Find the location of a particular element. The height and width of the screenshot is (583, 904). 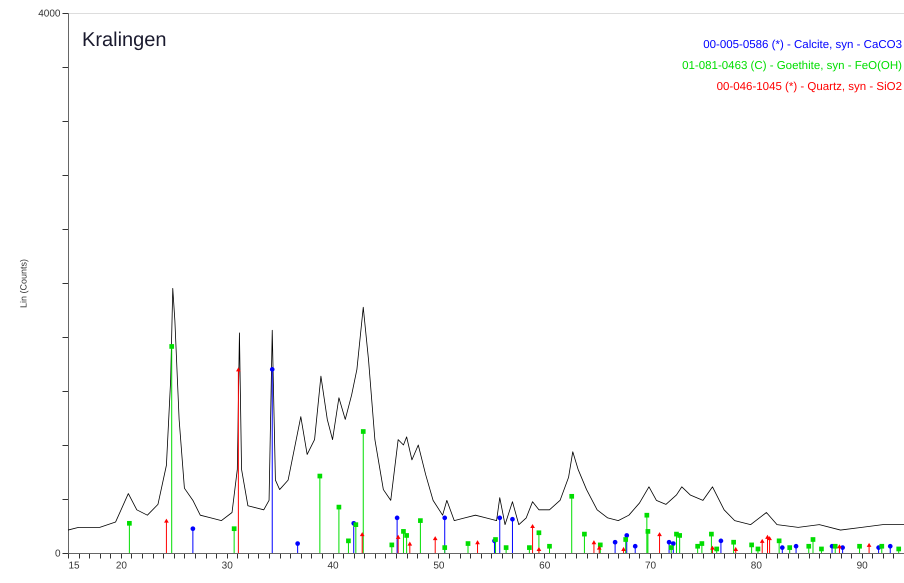

text: 01-081-0463 (C) - Goethite, syn - FeO(OH) is located at coordinates (792, 66).